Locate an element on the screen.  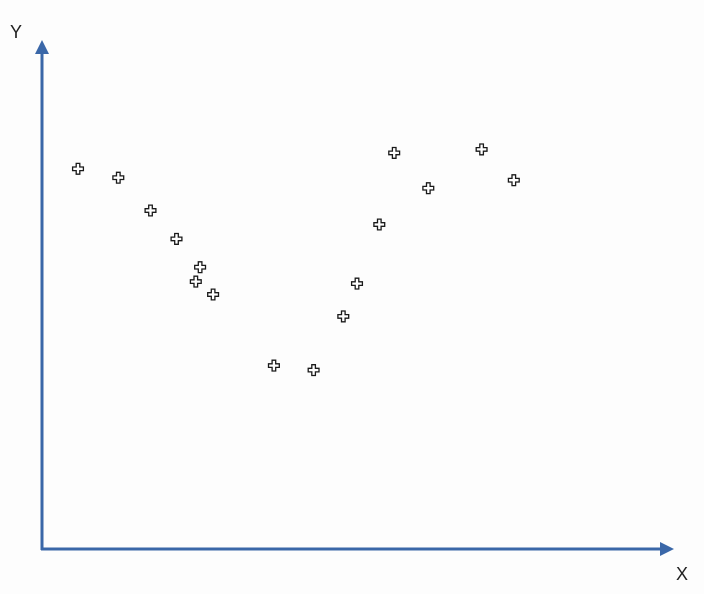
x-axis-label: X is located at coordinates (682, 574).